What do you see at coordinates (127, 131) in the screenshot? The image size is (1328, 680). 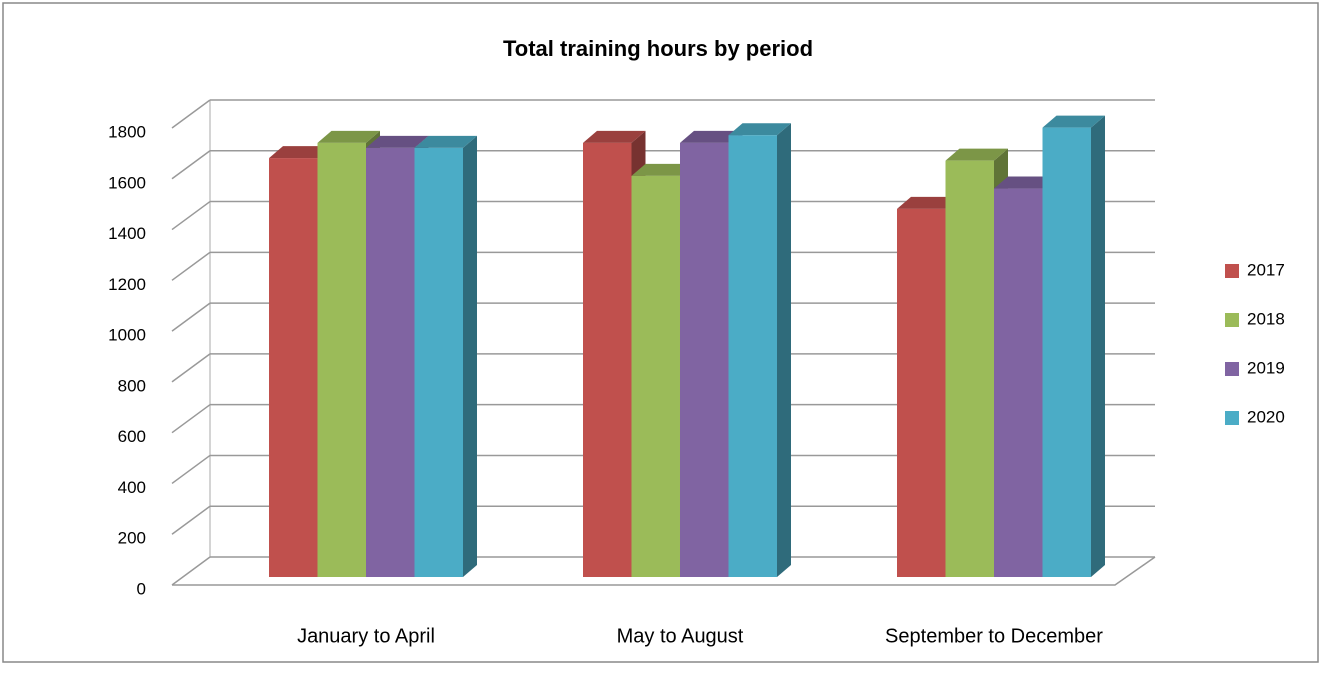 I see `y-tick-label: 1800` at bounding box center [127, 131].